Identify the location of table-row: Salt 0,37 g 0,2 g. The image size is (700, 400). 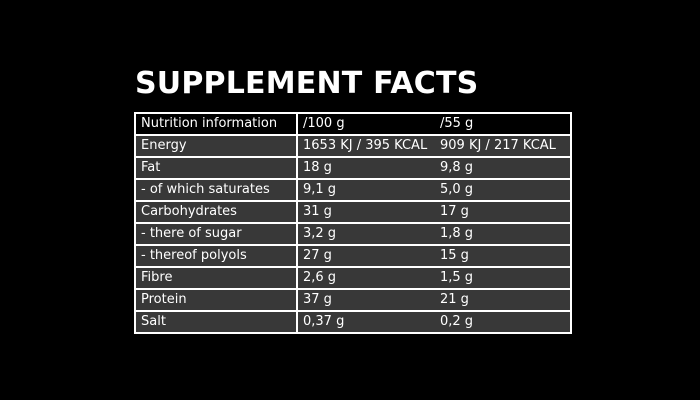
(353, 322).